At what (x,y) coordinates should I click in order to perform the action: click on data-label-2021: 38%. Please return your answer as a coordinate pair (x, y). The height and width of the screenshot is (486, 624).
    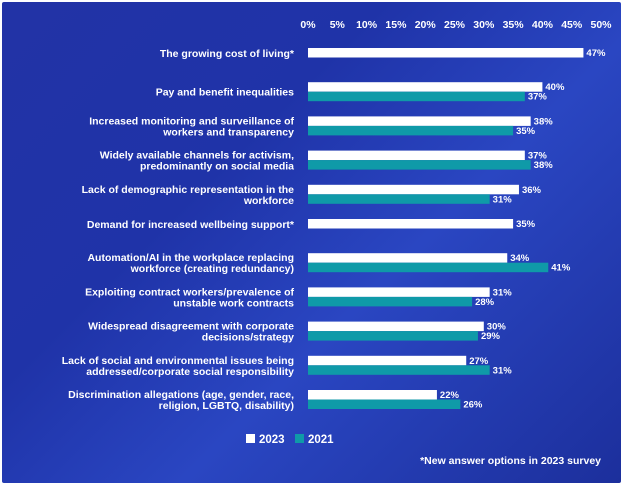
    Looking at the image, I should click on (544, 165).